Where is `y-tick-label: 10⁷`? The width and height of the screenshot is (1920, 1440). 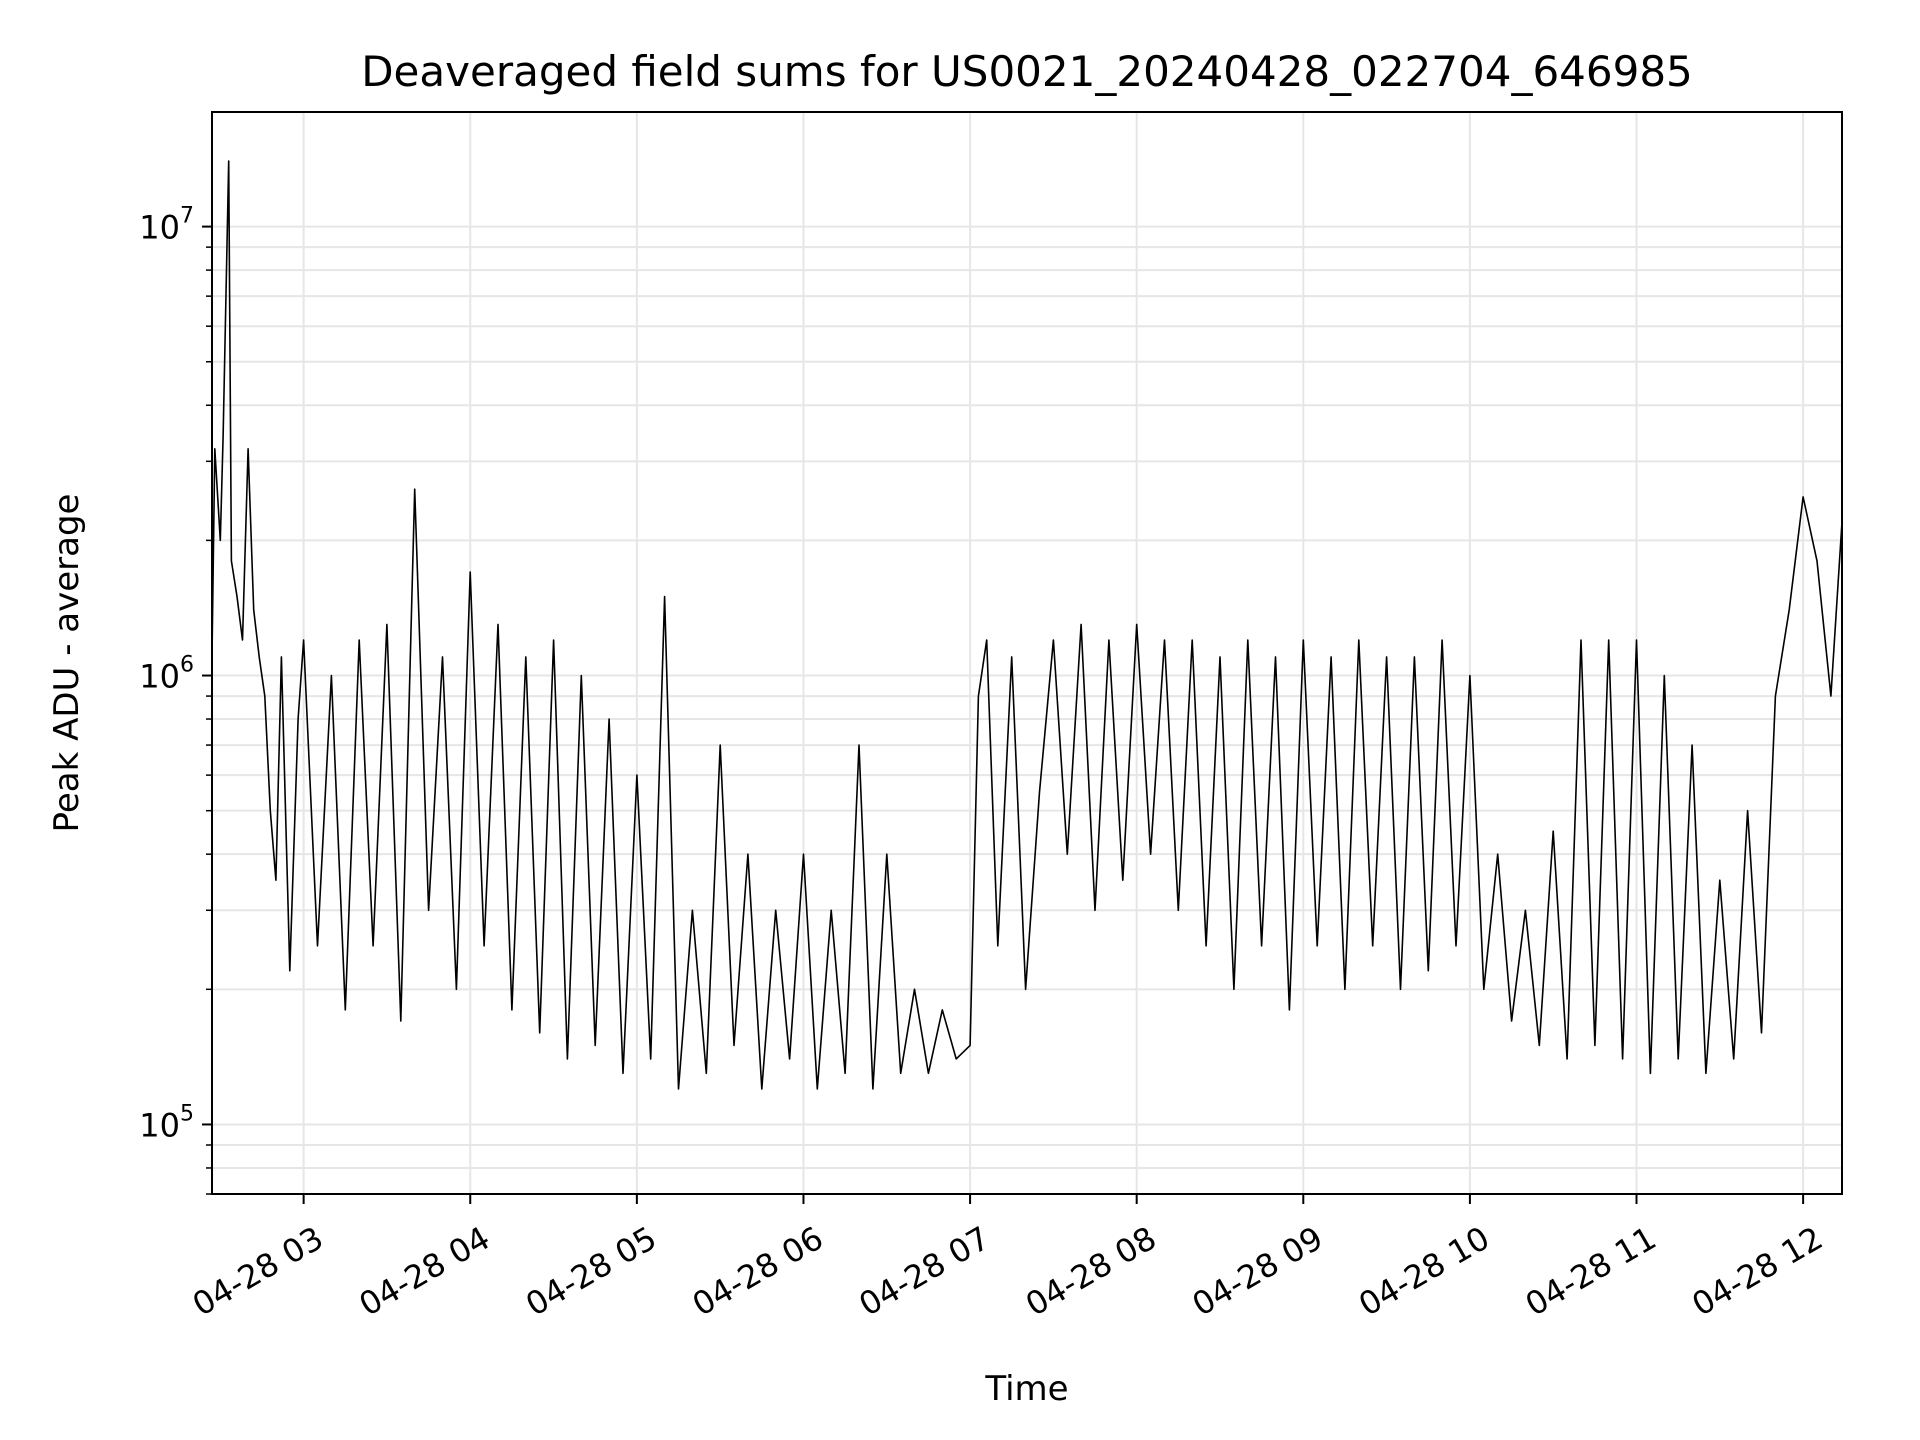 y-tick-label: 10⁷ is located at coordinates (166, 225).